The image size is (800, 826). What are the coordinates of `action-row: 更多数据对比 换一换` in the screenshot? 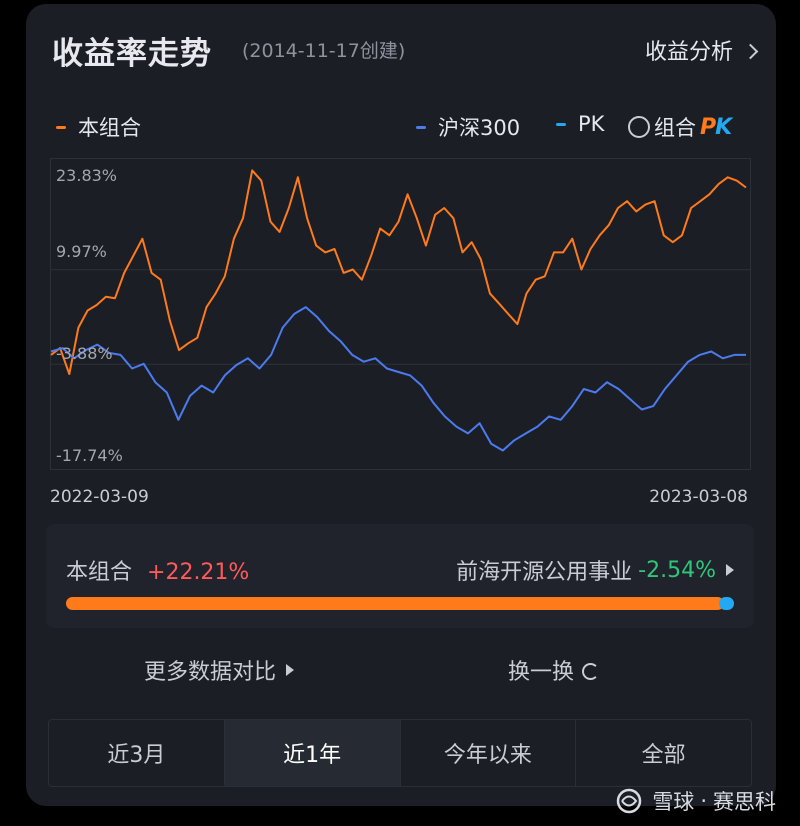 It's located at (400, 670).